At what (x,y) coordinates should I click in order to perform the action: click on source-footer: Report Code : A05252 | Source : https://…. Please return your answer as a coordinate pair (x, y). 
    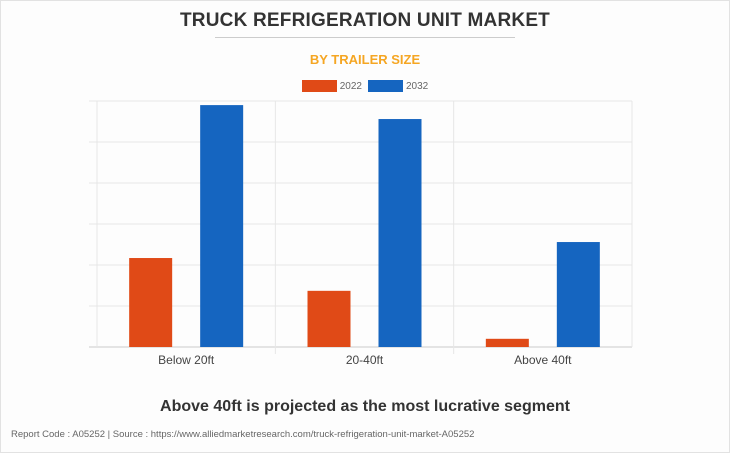
    Looking at the image, I should click on (243, 434).